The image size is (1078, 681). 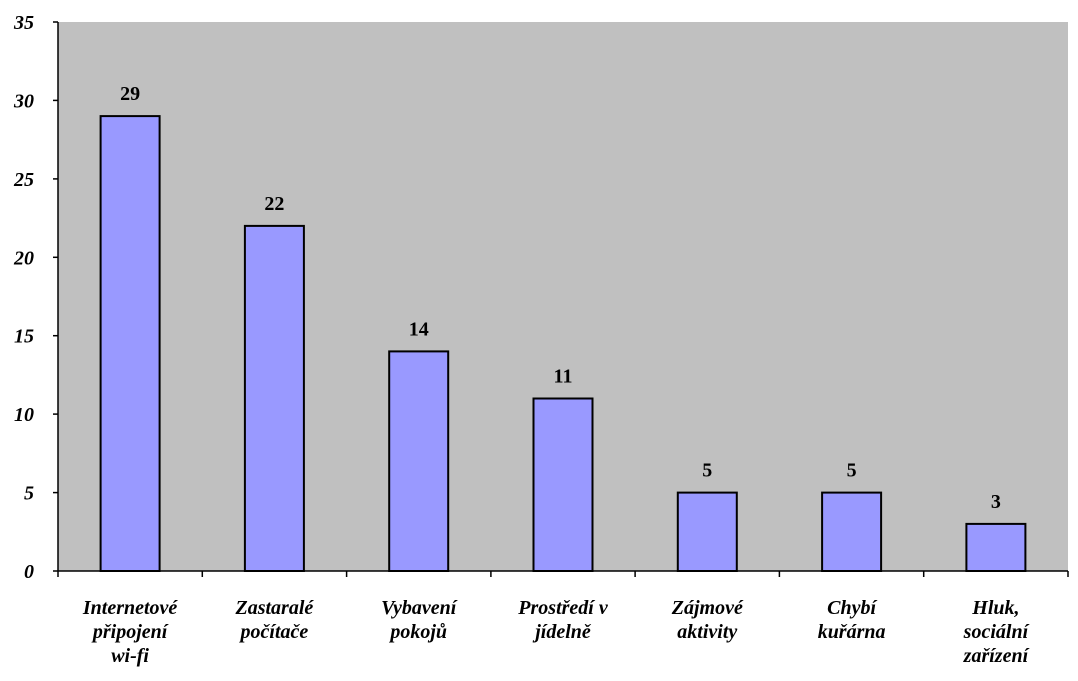 I want to click on x-tick-label-1: Internetové připojení wi-fi, so click(x=130, y=632).